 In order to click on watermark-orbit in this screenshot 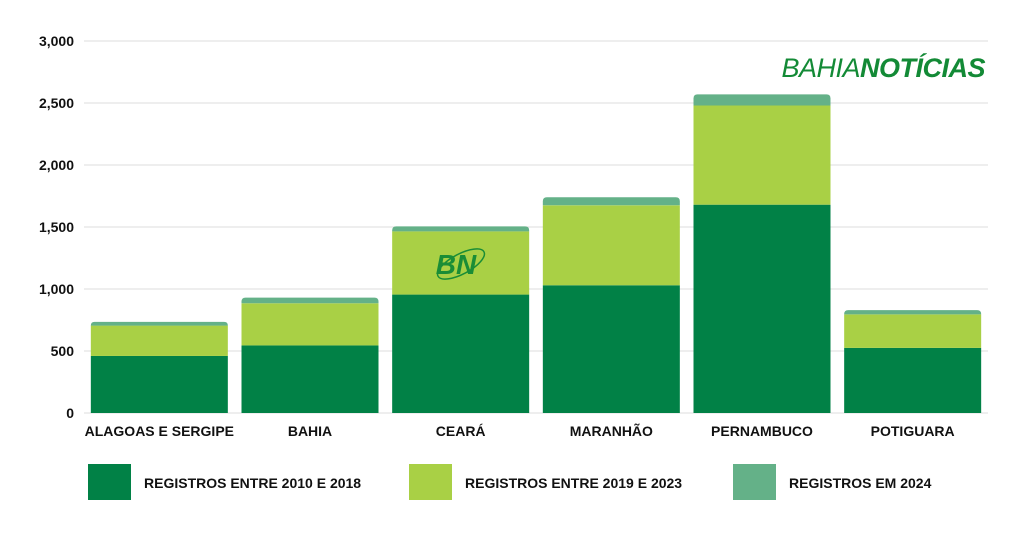, I will do `click(461, 264)`.